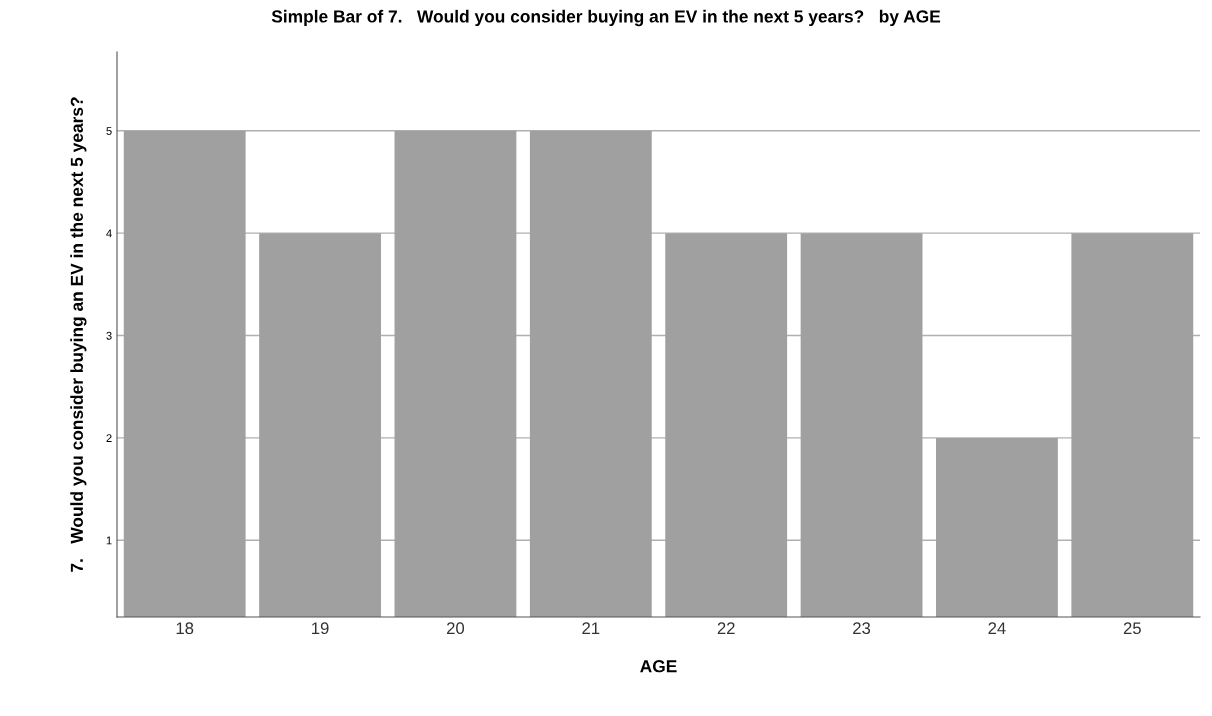 This screenshot has width=1212, height=716. What do you see at coordinates (109, 335) in the screenshot?
I see `y-tick-label: 3` at bounding box center [109, 335].